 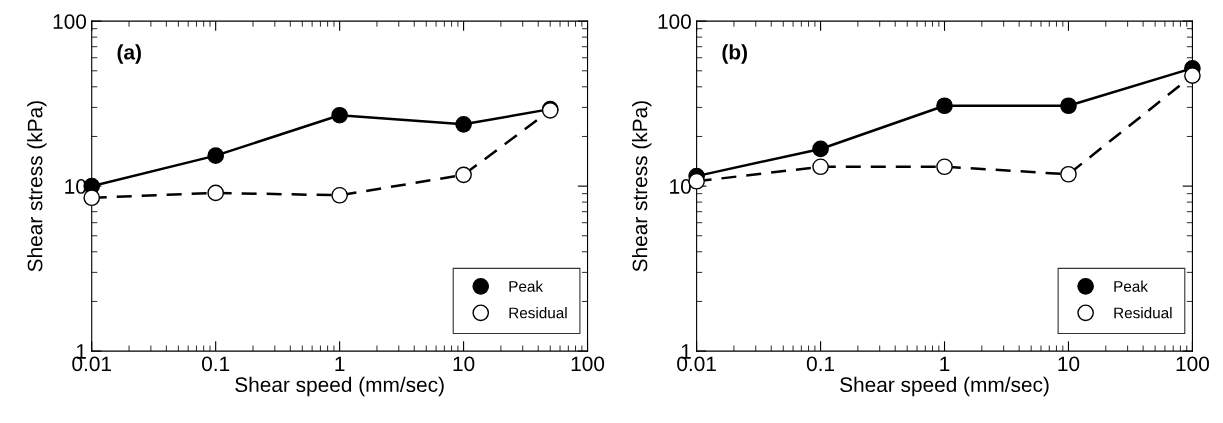 I want to click on annotation: (b), so click(x=734, y=54).